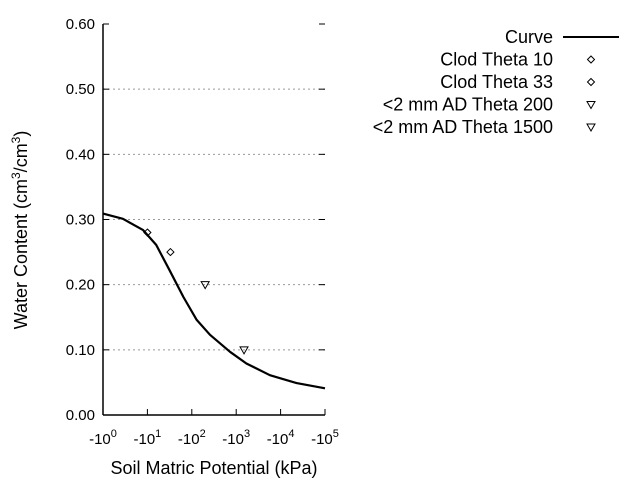 Image resolution: width=640 pixels, height=480 pixels. Describe the element at coordinates (80, 350) in the screenshot. I see `y-tick-label: 0.10` at that location.